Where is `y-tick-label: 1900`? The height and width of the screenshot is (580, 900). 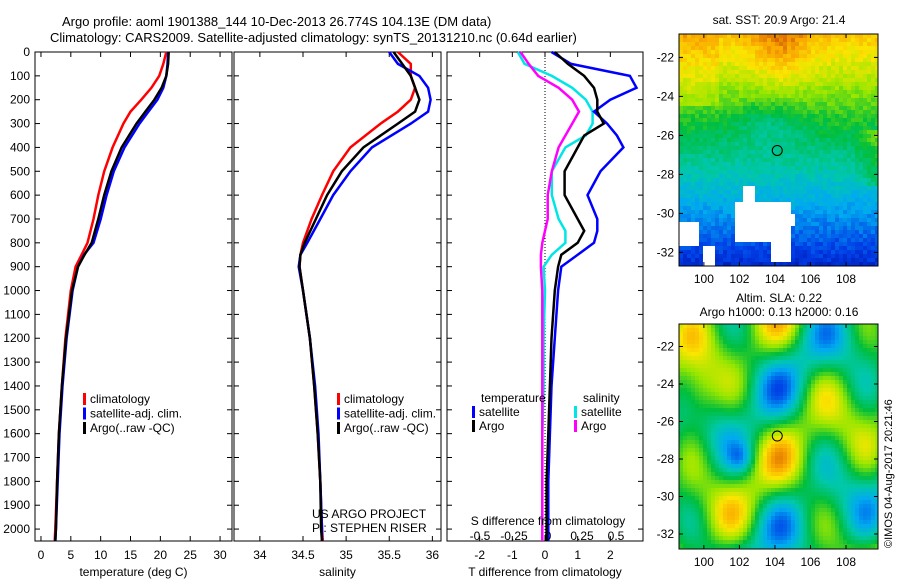
y-tick-label: 1900 is located at coordinates (16, 505).